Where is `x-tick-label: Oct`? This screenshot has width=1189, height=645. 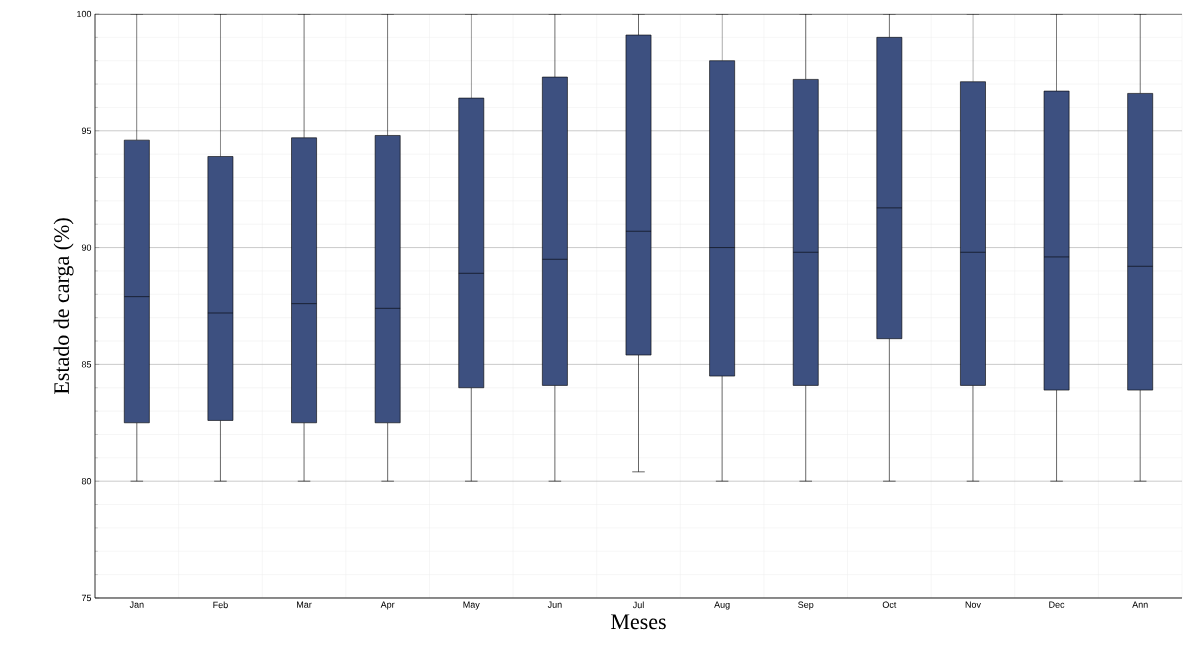
x-tick-label: Oct is located at coordinates (889, 604).